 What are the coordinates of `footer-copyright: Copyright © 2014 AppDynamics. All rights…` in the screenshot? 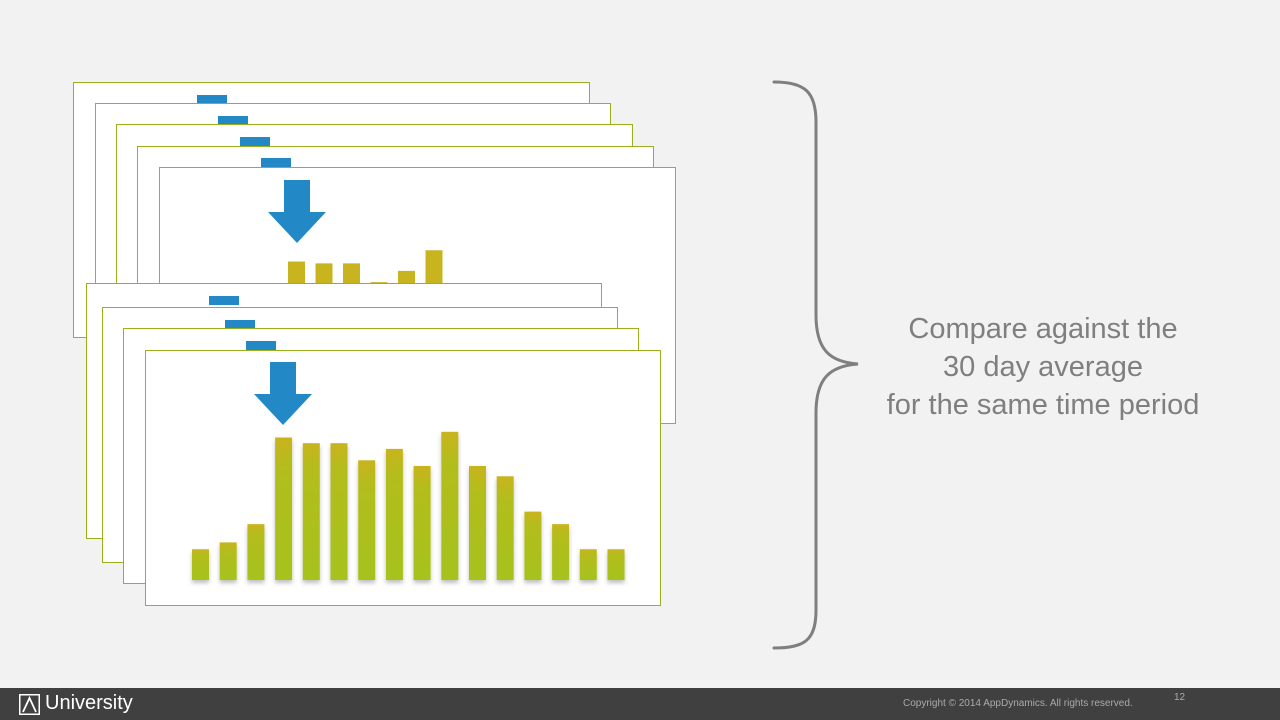 It's located at (1018, 703).